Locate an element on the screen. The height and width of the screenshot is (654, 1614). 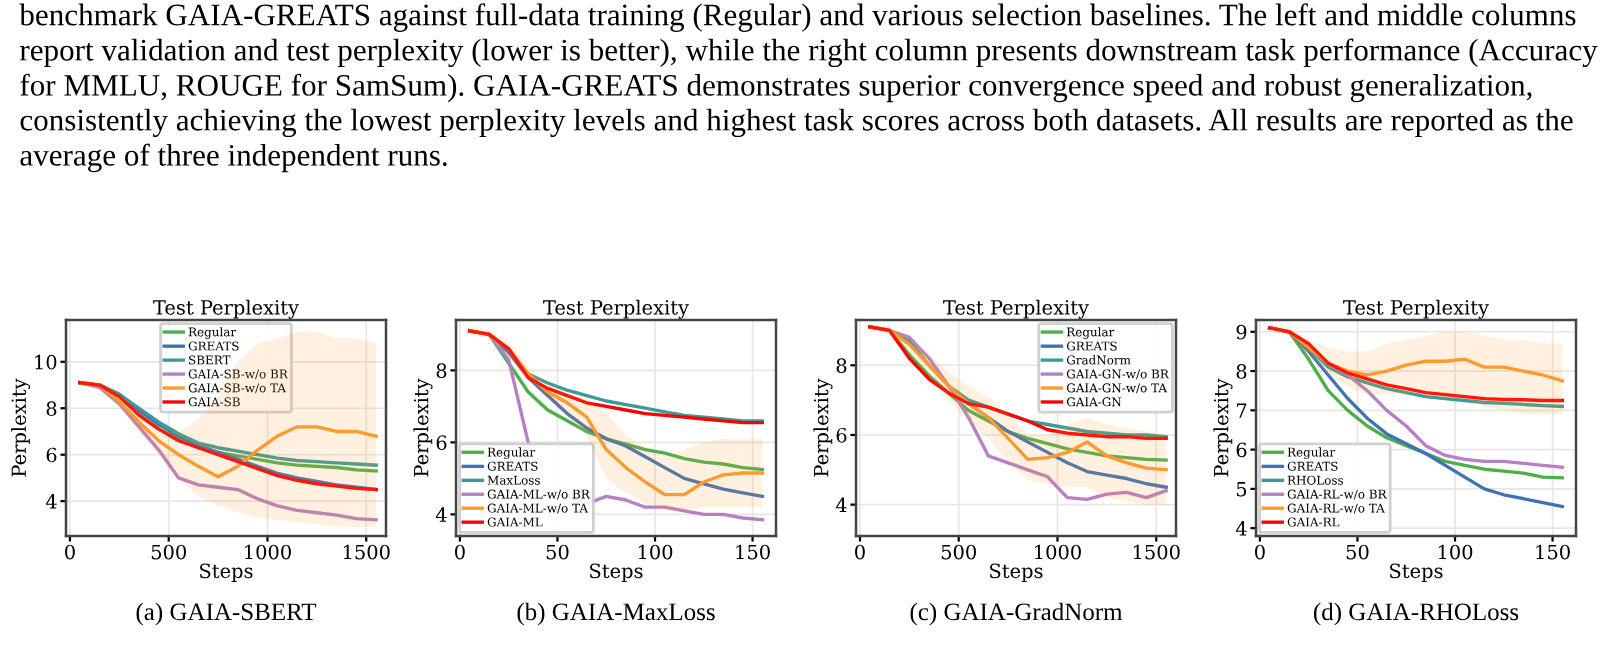
y-tick-label: 7 is located at coordinates (1241, 410).